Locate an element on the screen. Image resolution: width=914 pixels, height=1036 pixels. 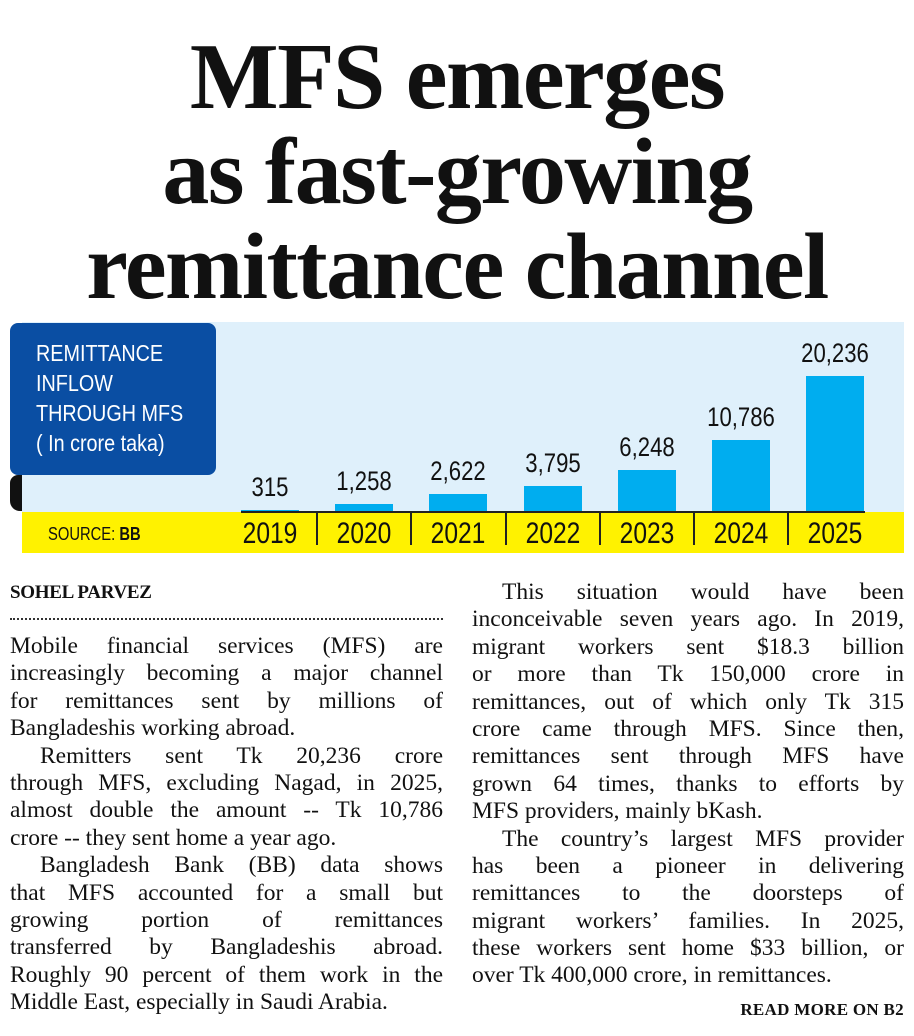
headline-line: as fast-growing is located at coordinates (457, 172).